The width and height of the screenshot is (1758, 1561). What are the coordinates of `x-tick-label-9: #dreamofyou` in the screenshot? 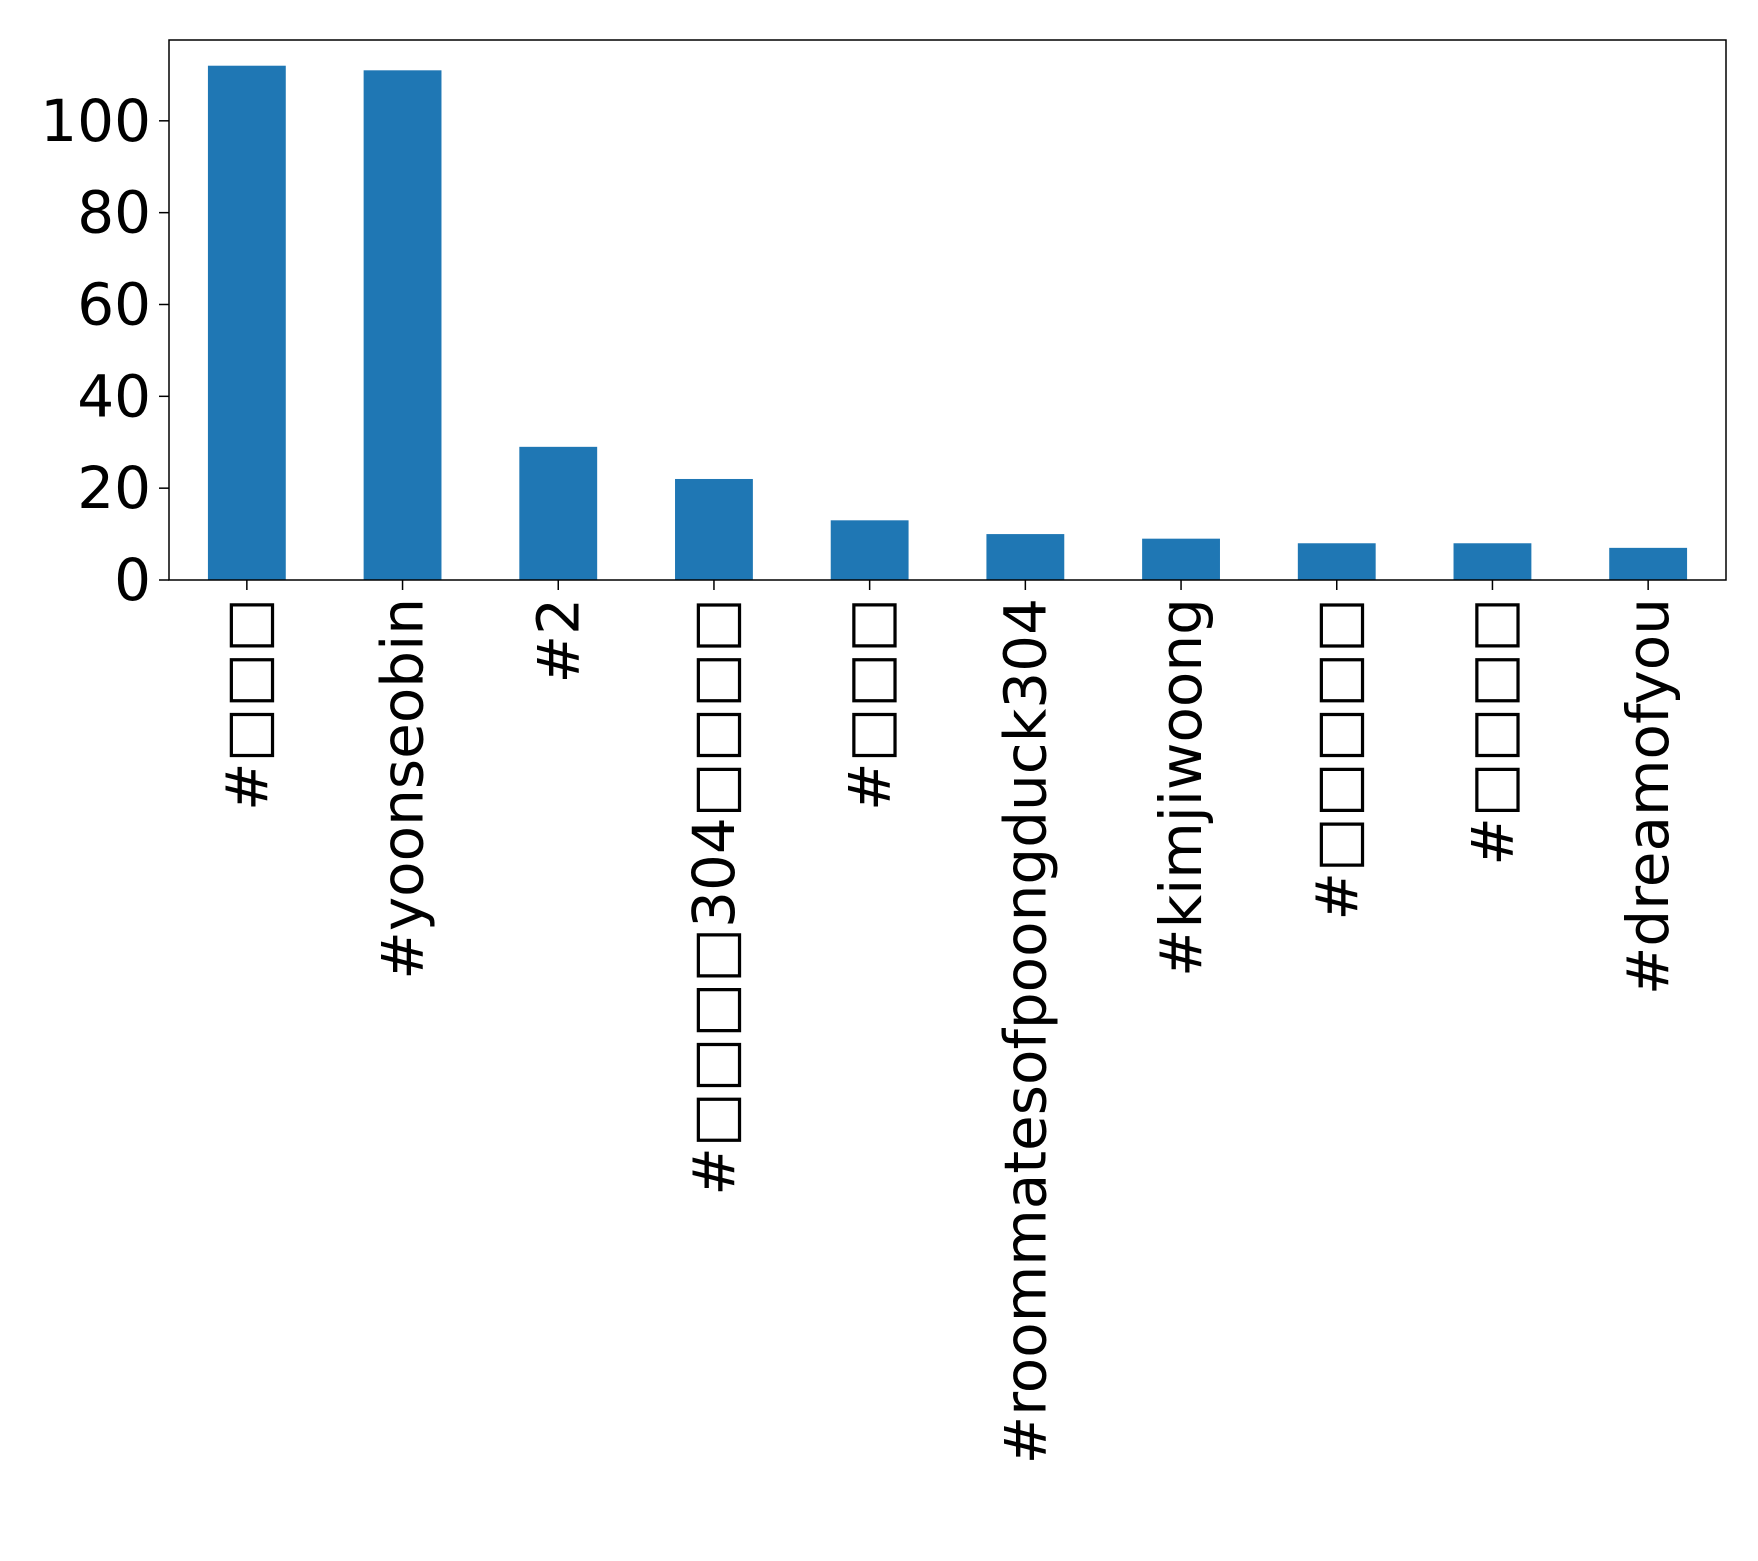 It's located at (1648, 796).